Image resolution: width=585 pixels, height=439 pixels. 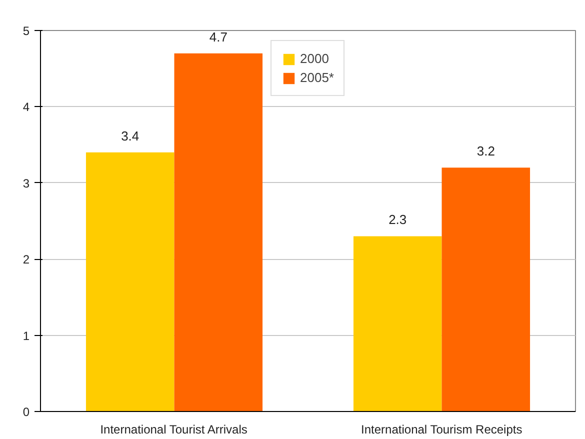 I want to click on y-tick-label: 4, so click(x=26, y=107).